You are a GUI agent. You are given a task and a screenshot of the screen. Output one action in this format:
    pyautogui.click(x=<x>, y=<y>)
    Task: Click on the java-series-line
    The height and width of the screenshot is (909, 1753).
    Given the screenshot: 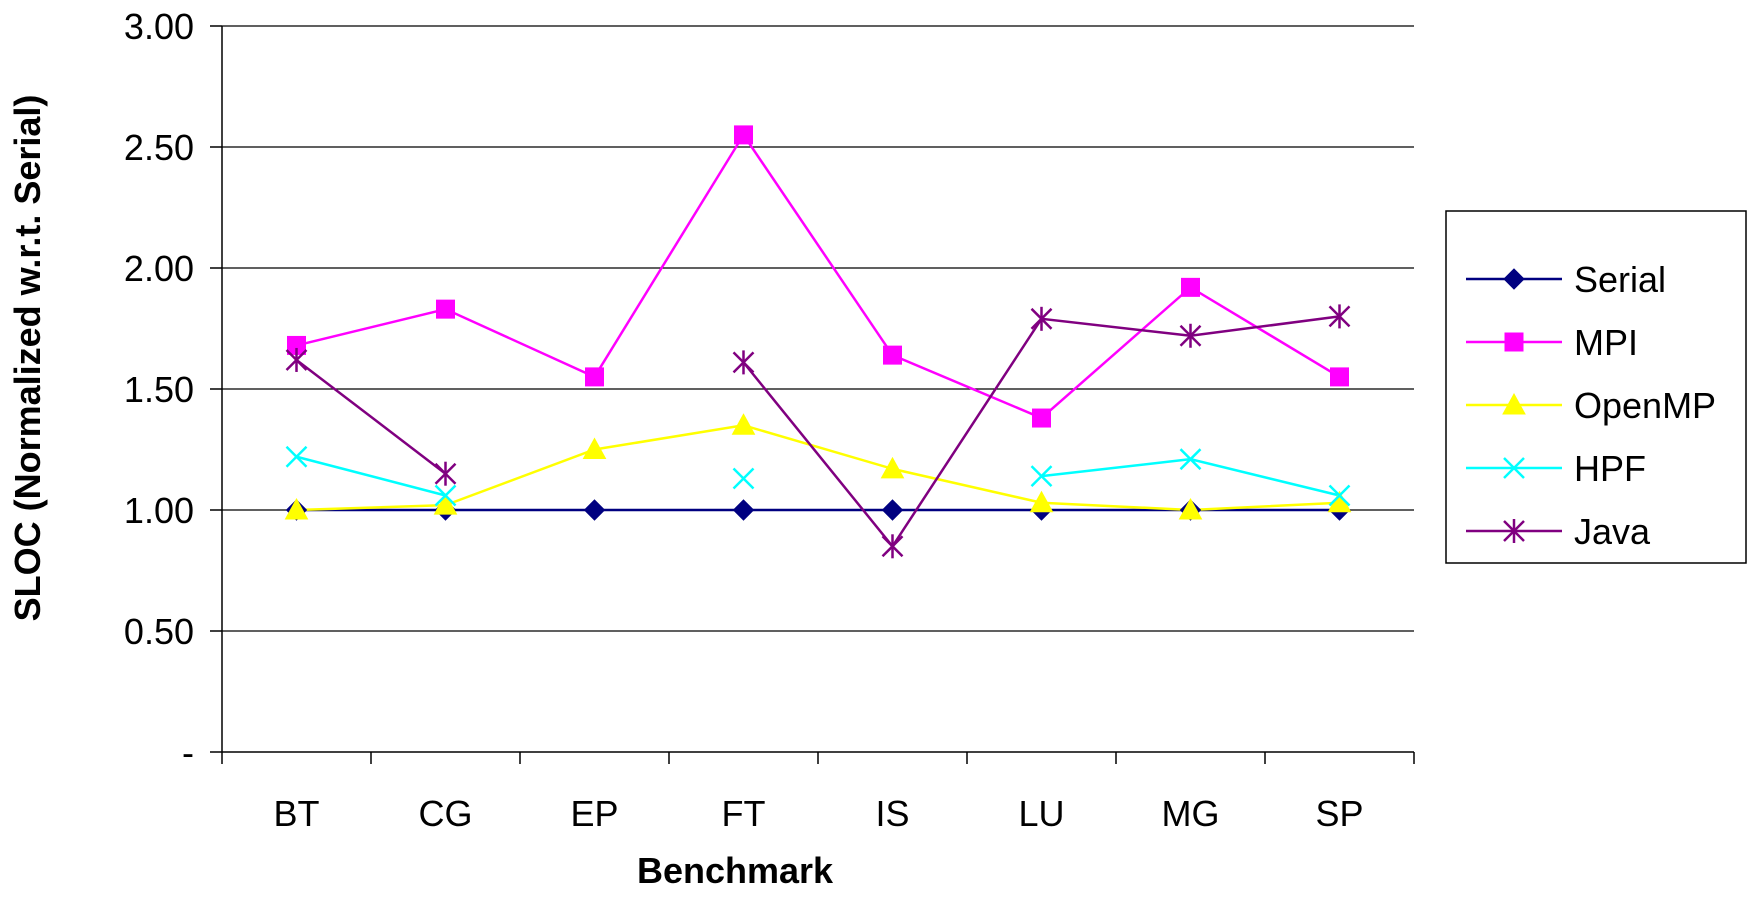 What is the action you would take?
    pyautogui.click(x=371, y=416)
    